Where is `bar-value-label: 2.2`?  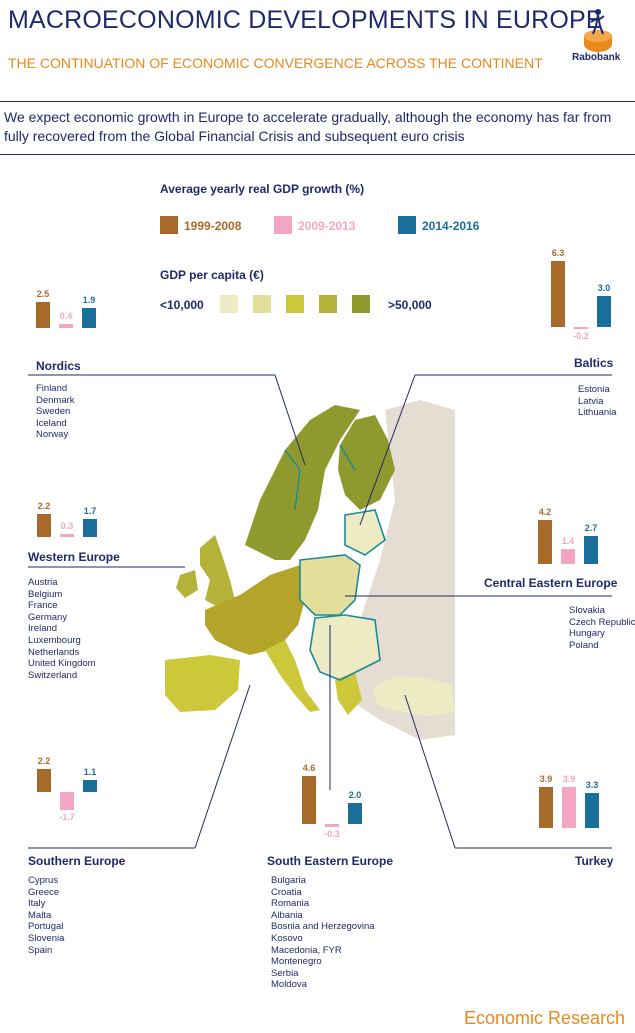 bar-value-label: 2.2 is located at coordinates (44, 760).